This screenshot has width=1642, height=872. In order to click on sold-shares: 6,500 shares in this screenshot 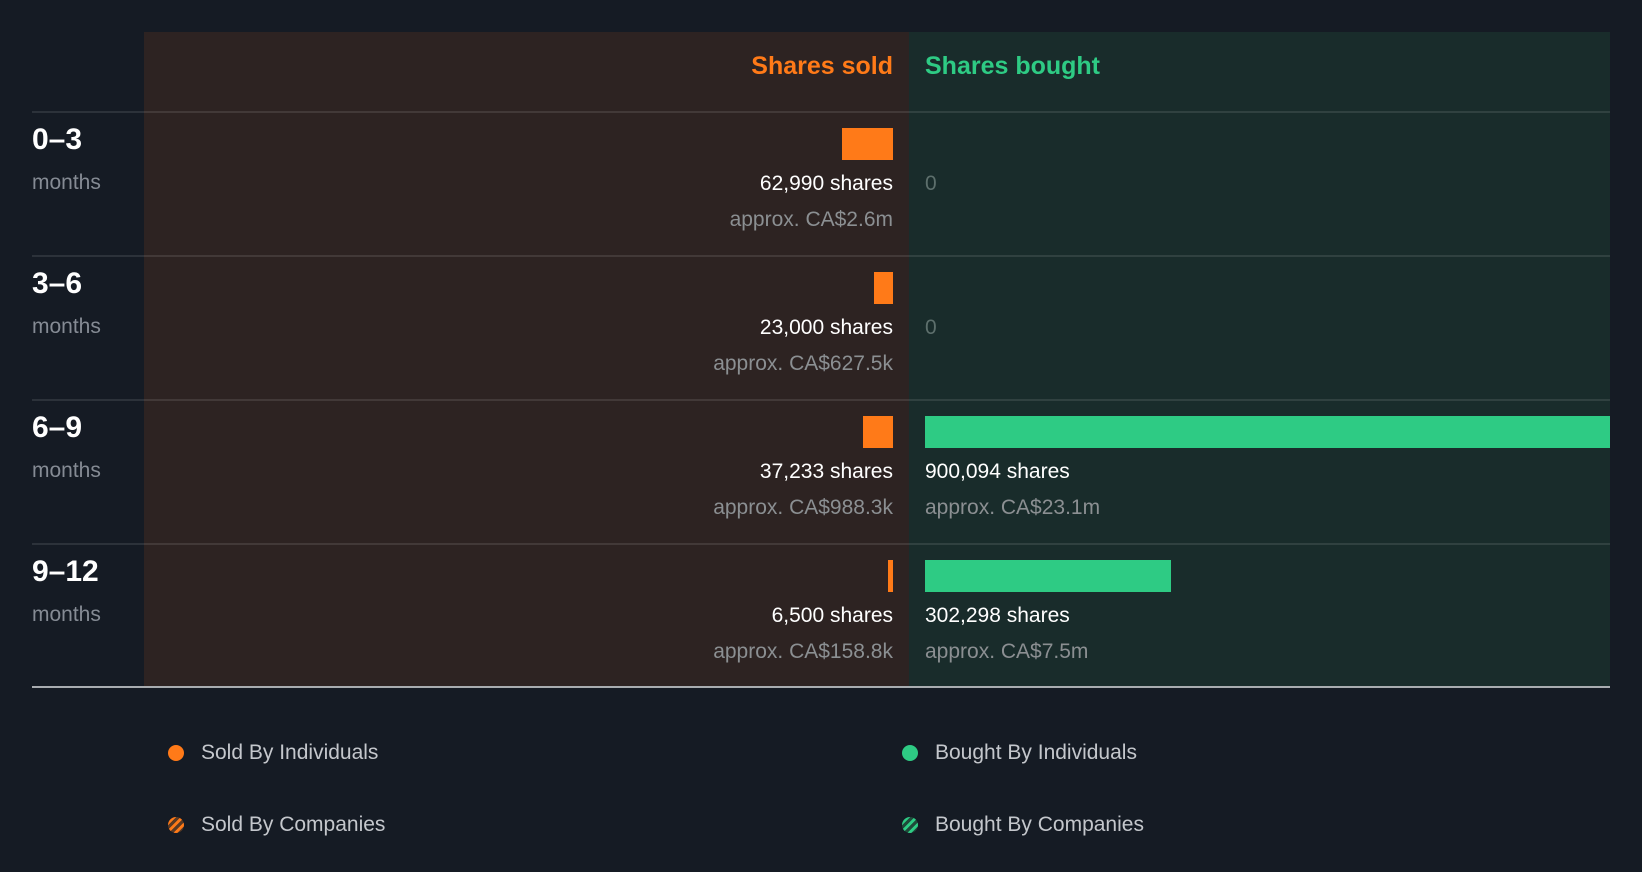, I will do `click(832, 615)`.